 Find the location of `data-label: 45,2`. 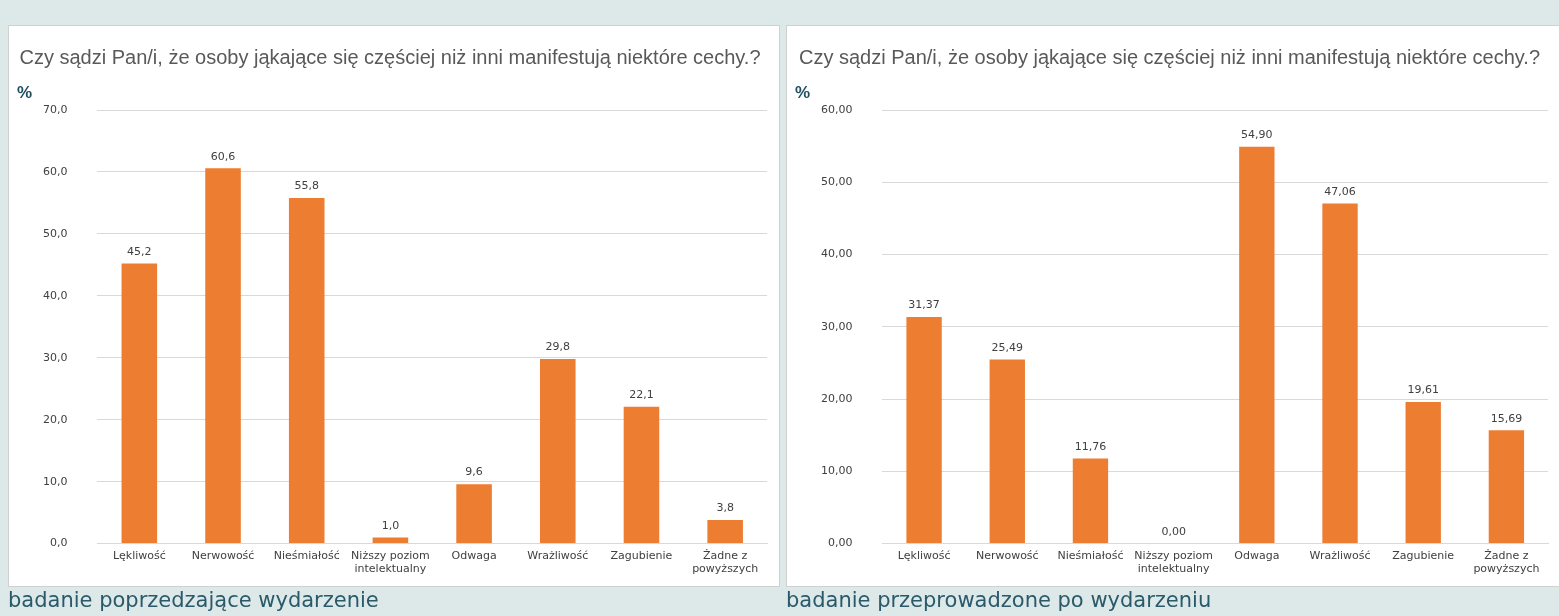

data-label: 45,2 is located at coordinates (139, 251).